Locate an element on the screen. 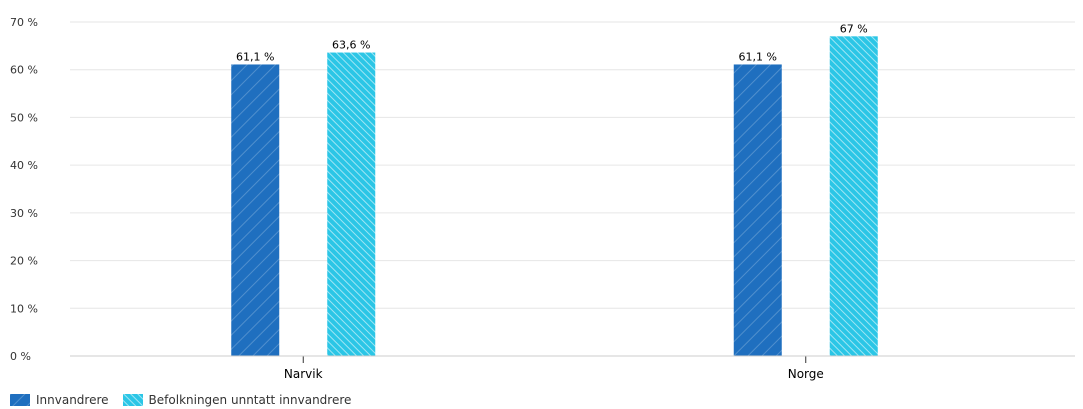 The height and width of the screenshot is (409, 1083). legend-label-befolkningen: Befolkningen unntatt innvandrere is located at coordinates (250, 400).